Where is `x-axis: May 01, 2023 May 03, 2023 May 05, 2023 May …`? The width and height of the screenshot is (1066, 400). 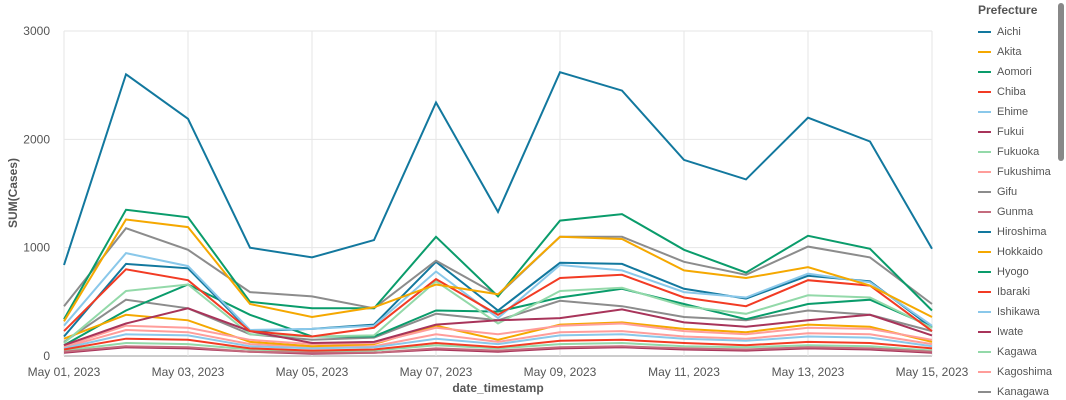 x-axis: May 01, 2023 May 03, 2023 May 05, 2023 May … is located at coordinates (498, 372).